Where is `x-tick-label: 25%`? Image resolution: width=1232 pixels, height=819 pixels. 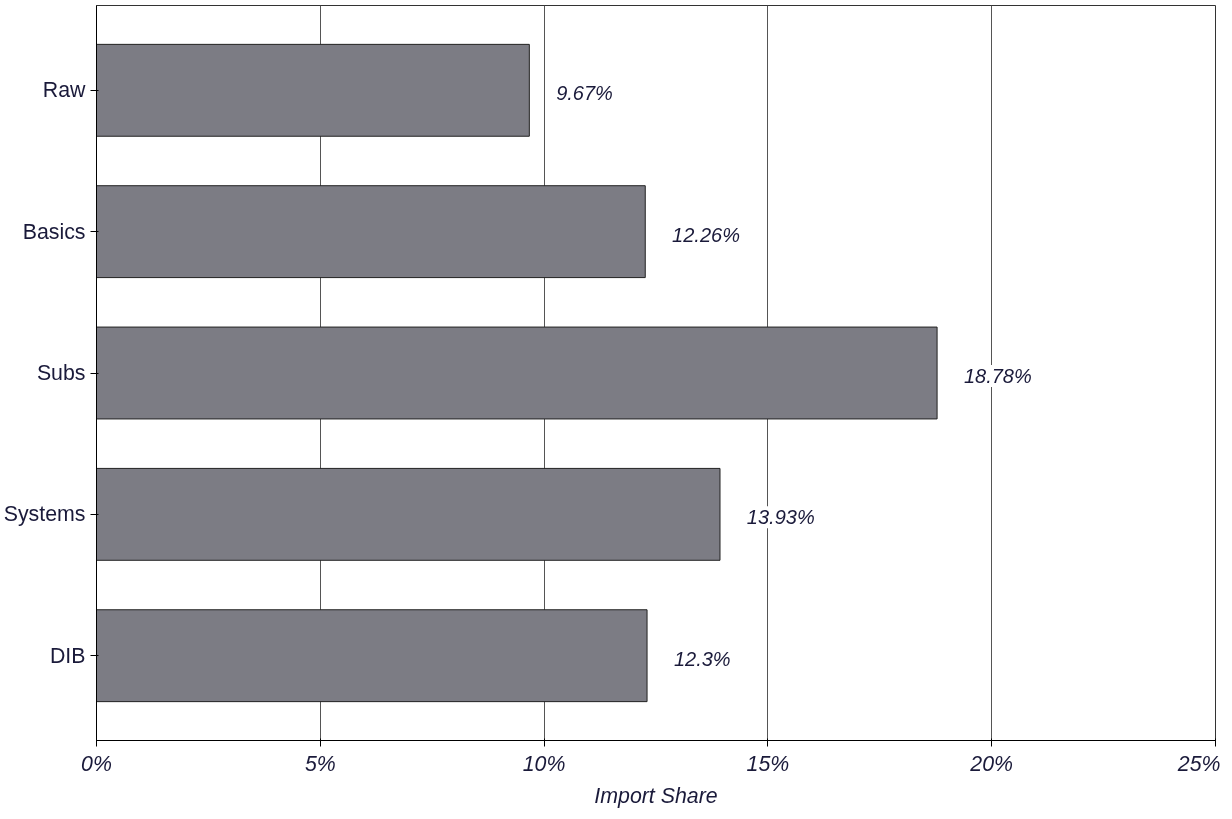 x-tick-label: 25% is located at coordinates (1198, 763).